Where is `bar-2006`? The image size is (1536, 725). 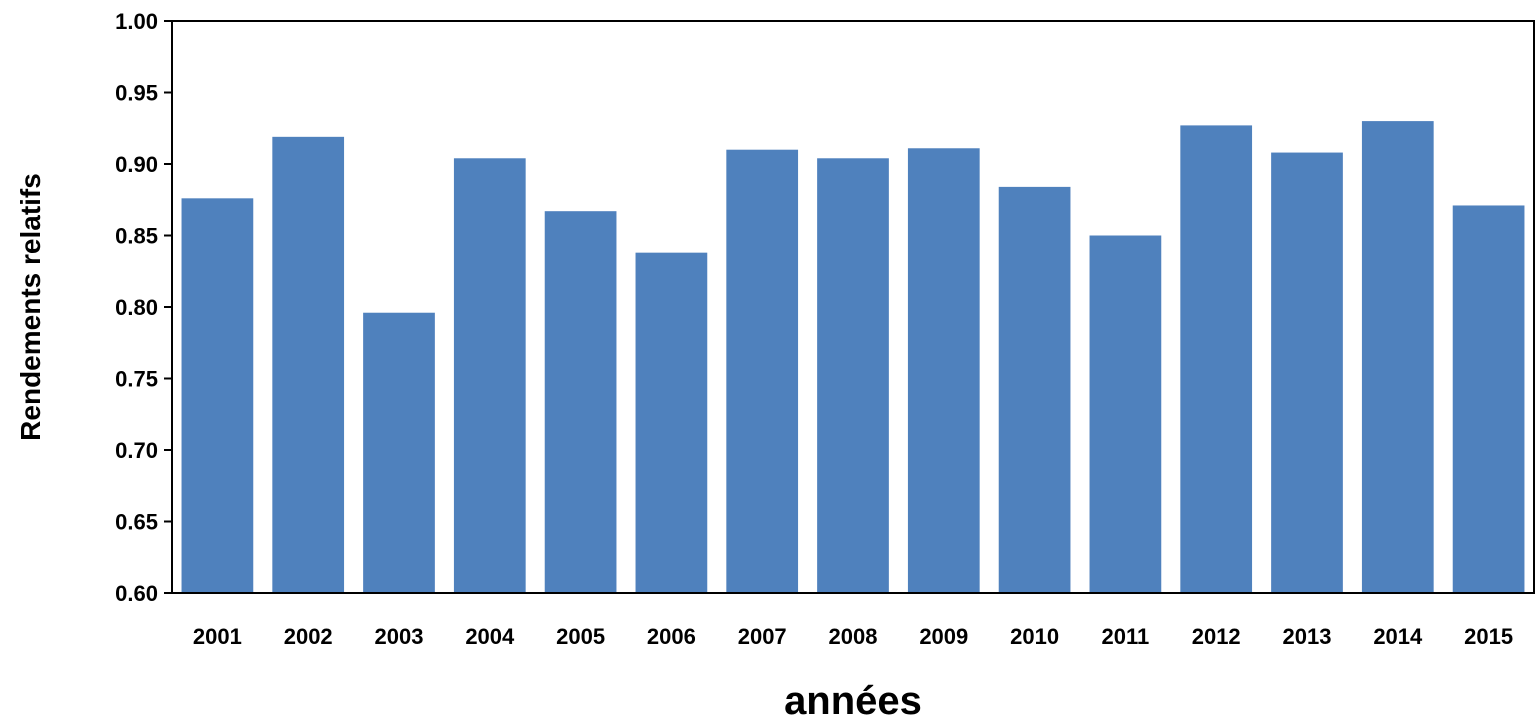
bar-2006 is located at coordinates (671, 422).